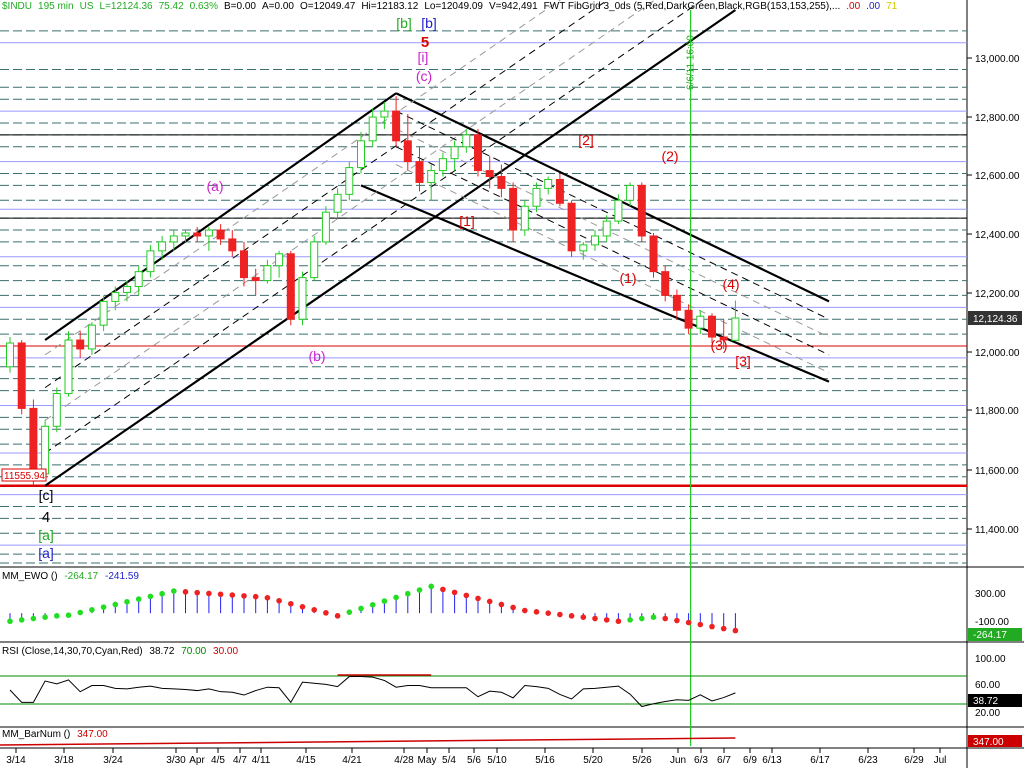 The height and width of the screenshot is (768, 1024). I want to click on wave-label: [b], so click(429, 23).